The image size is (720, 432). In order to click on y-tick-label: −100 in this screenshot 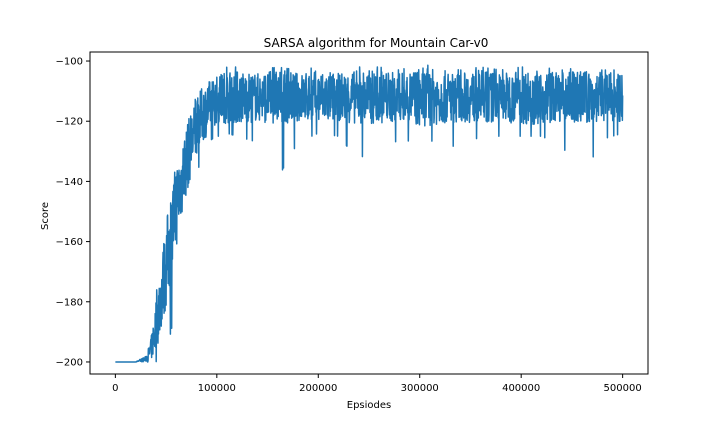, I will do `click(69, 62)`.